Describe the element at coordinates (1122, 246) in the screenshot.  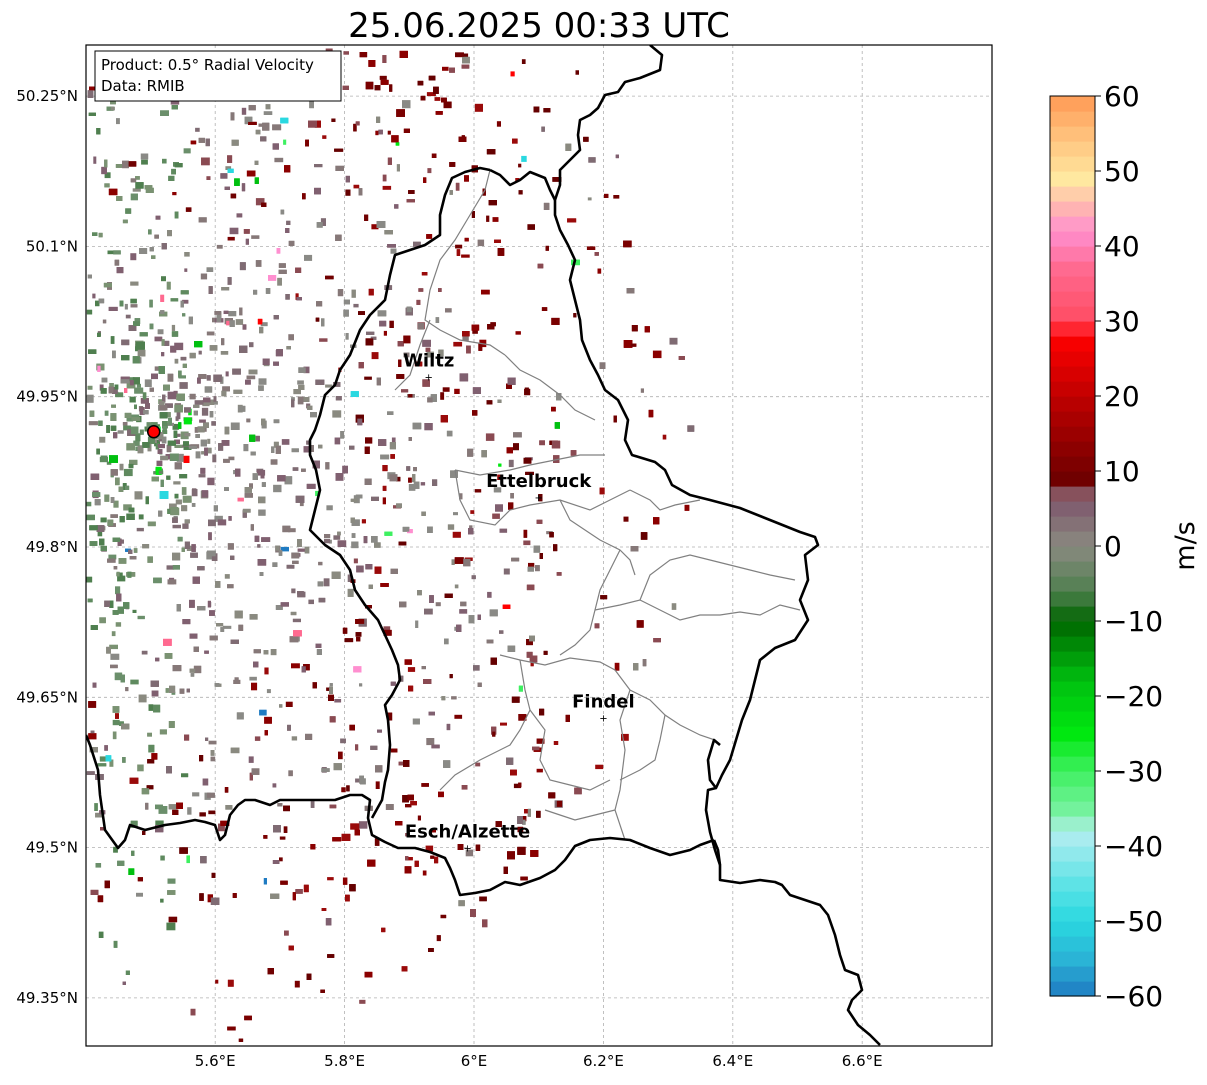
I see `colorbar-tick-label: 40` at that location.